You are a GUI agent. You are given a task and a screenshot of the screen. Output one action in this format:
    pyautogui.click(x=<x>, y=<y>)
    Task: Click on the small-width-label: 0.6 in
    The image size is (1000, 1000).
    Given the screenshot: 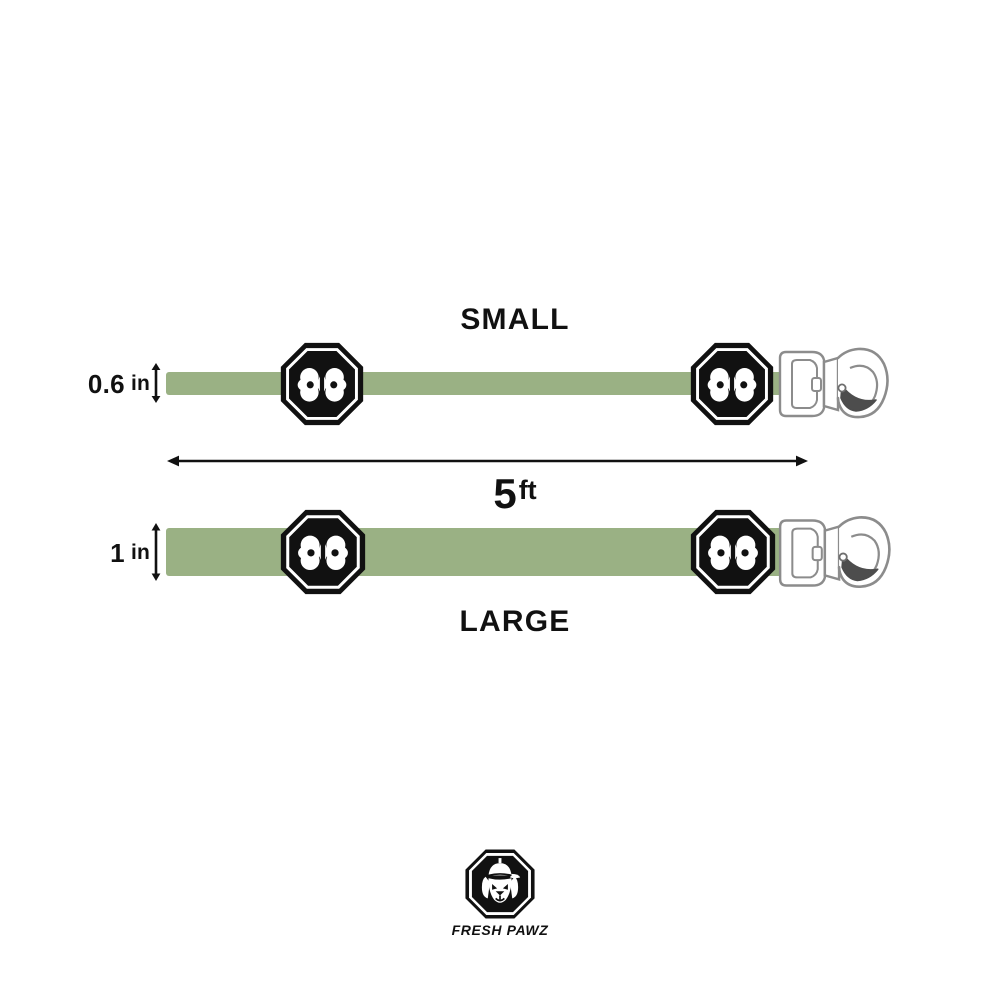 What is the action you would take?
    pyautogui.click(x=75, y=383)
    